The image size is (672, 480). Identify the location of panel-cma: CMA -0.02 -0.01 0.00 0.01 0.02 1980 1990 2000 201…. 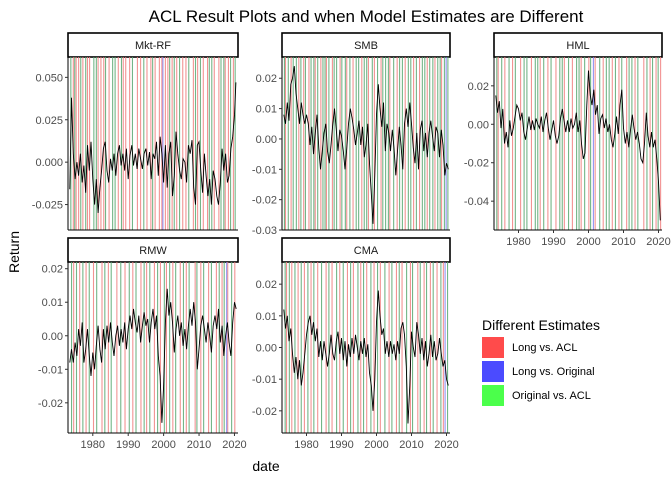
(355, 344).